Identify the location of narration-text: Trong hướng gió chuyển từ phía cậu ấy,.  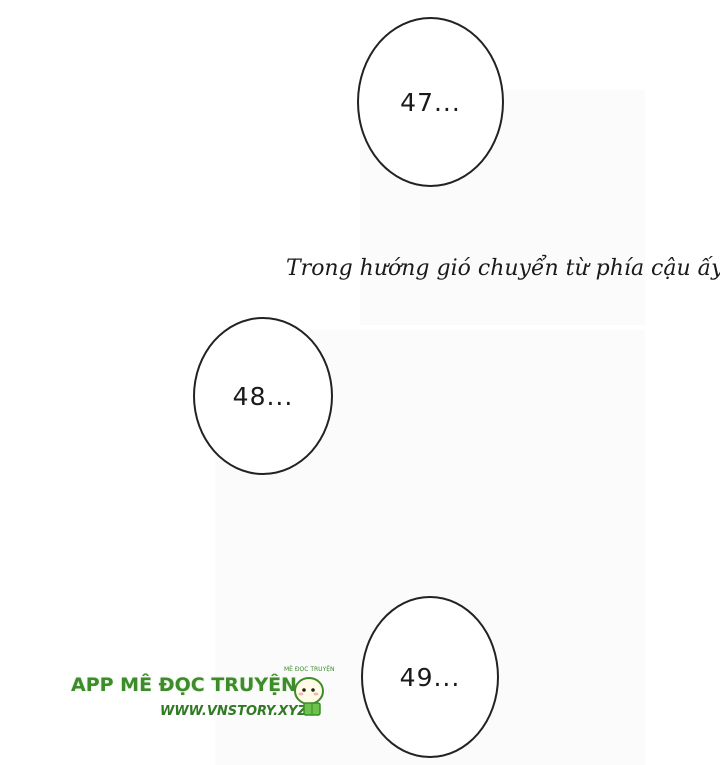
(503, 268).